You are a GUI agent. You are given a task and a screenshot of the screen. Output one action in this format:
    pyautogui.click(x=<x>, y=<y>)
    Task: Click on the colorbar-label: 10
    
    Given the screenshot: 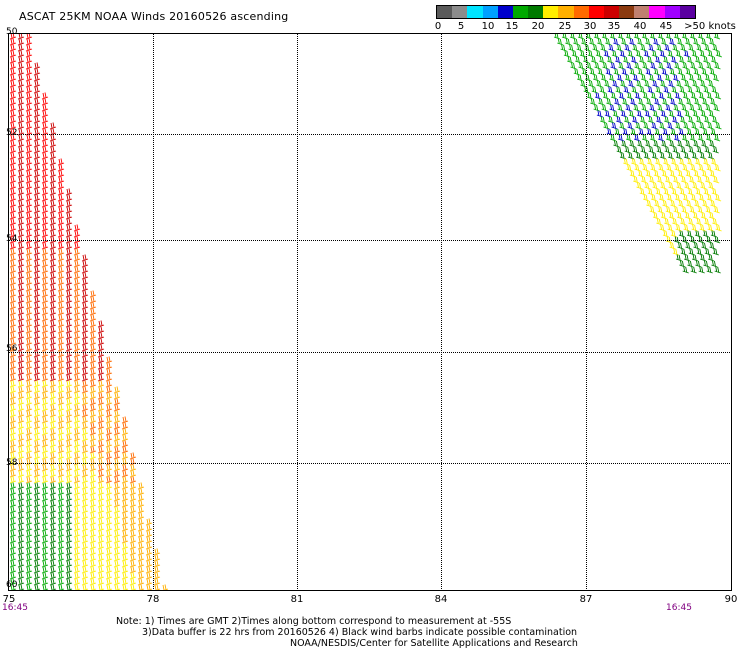 What is the action you would take?
    pyautogui.click(x=488, y=26)
    